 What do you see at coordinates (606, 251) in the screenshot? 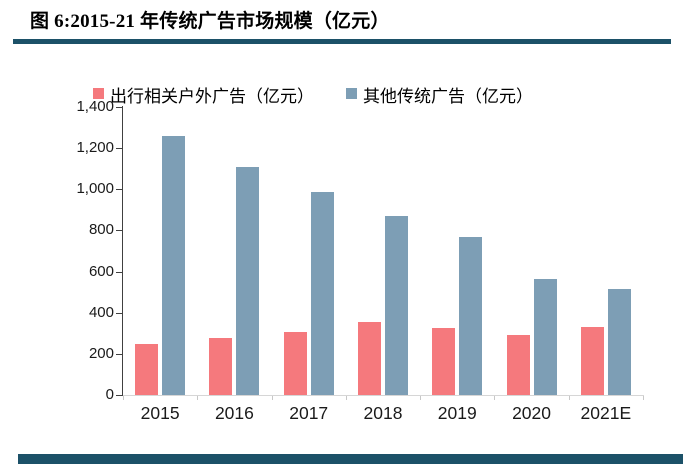
I see `bar-group-2021E` at bounding box center [606, 251].